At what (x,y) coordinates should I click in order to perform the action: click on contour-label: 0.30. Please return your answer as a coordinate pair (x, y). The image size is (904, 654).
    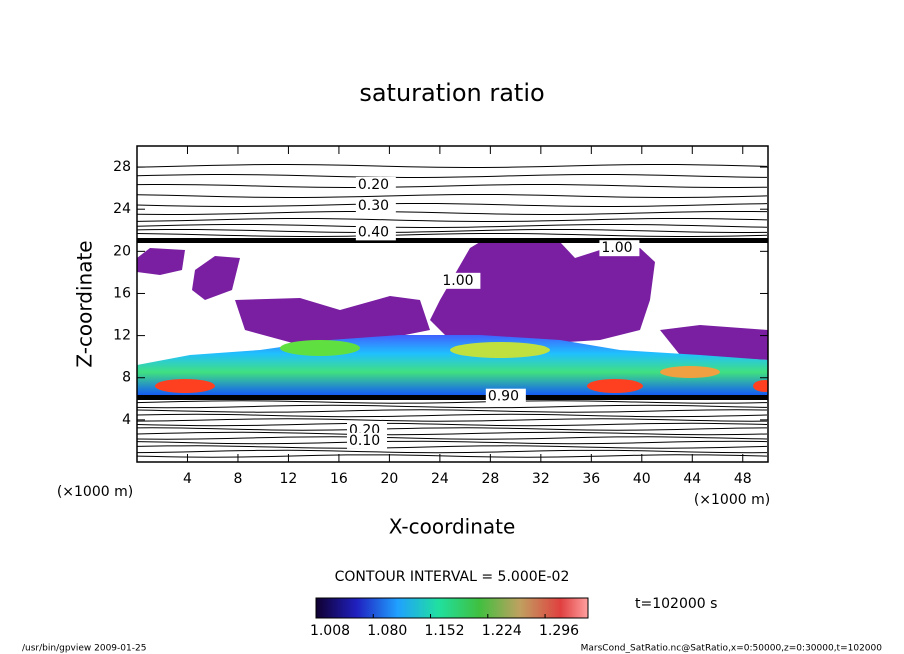
    Looking at the image, I should click on (373, 206).